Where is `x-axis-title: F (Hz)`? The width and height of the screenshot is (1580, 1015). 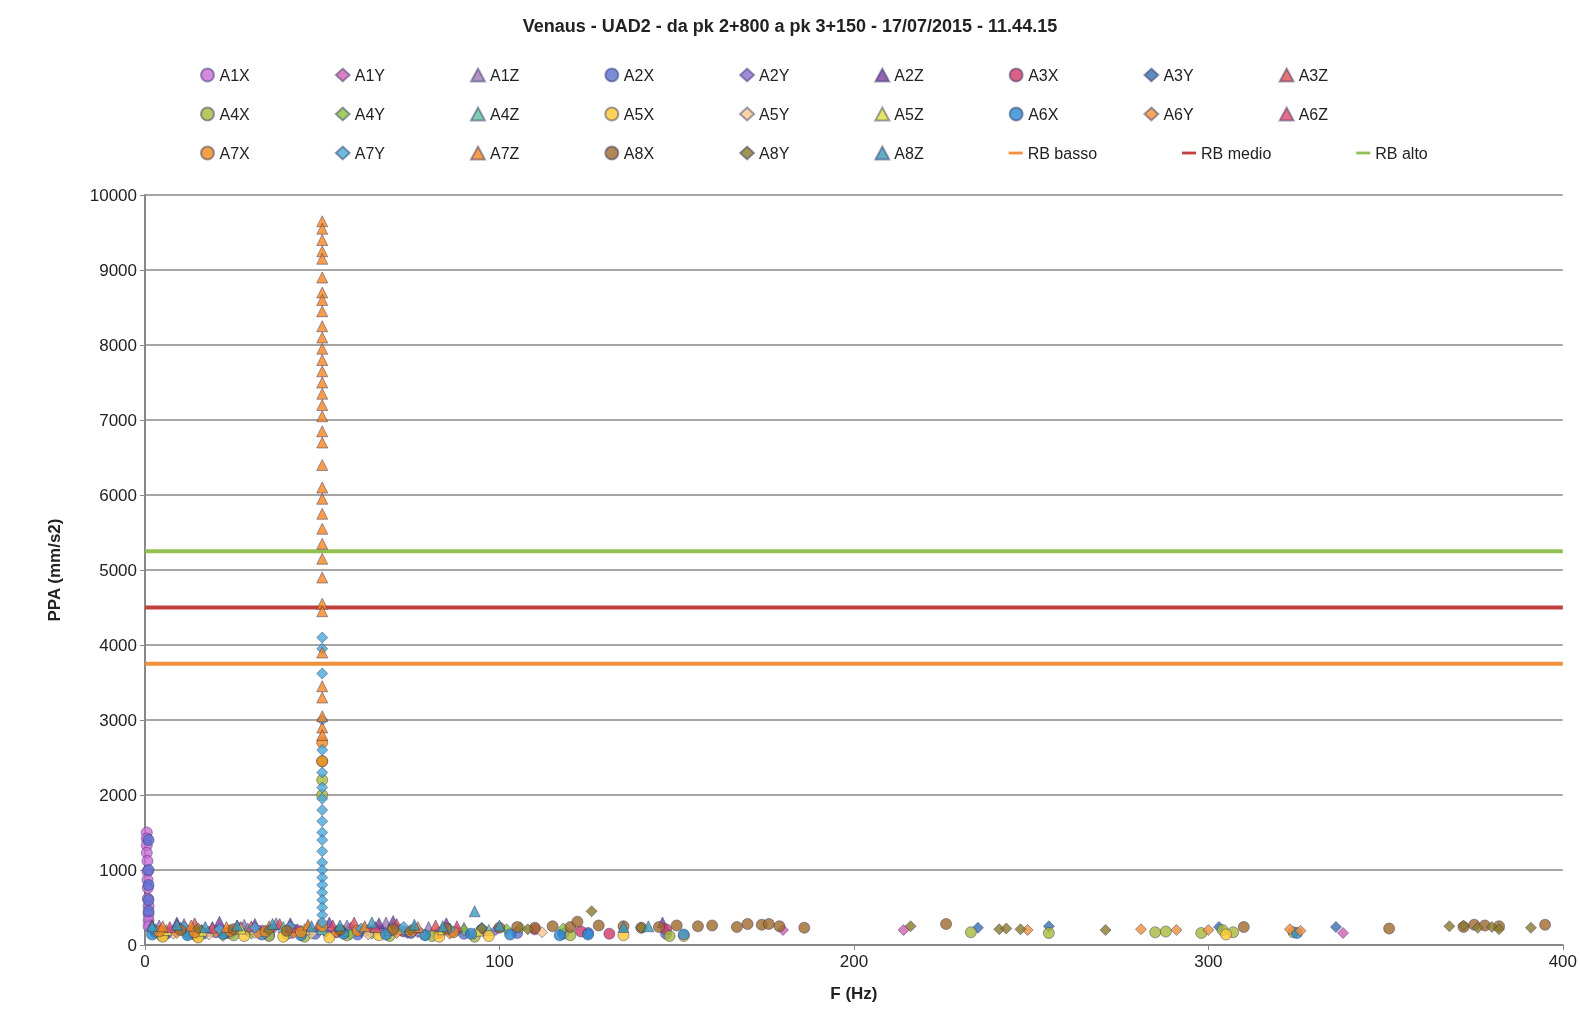 x-axis-title: F (Hz) is located at coordinates (854, 993).